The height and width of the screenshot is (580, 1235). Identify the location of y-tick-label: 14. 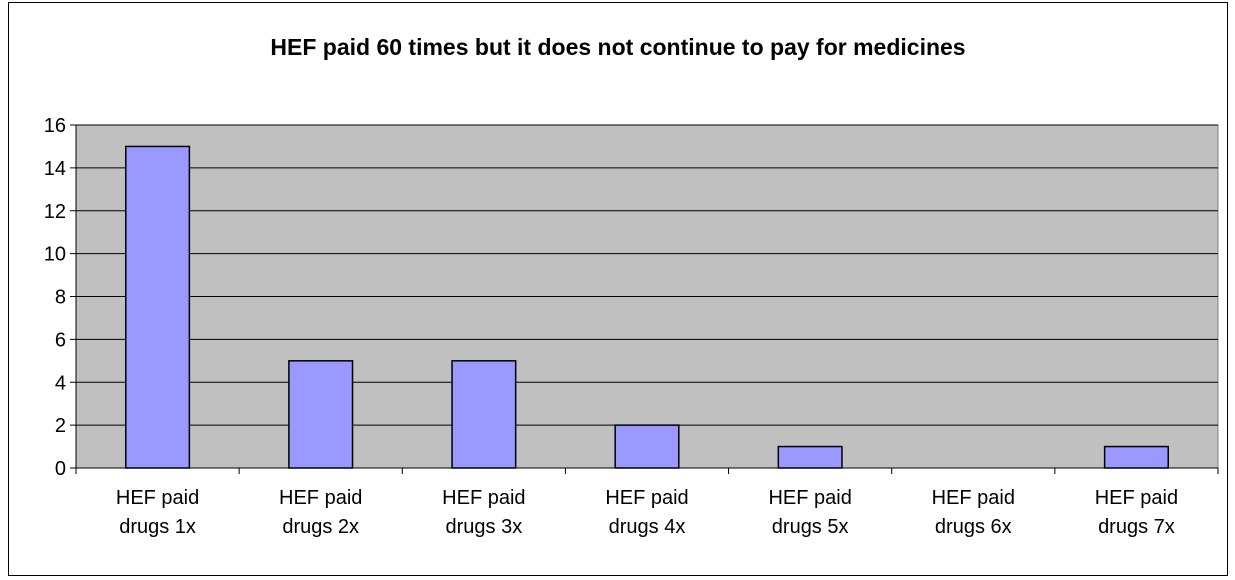
(55, 169).